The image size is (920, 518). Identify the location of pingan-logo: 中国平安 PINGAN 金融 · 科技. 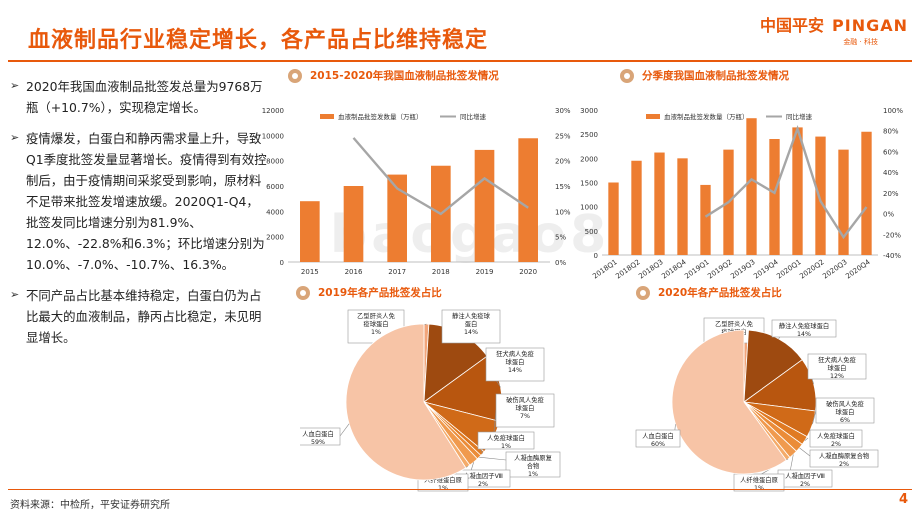
(834, 29).